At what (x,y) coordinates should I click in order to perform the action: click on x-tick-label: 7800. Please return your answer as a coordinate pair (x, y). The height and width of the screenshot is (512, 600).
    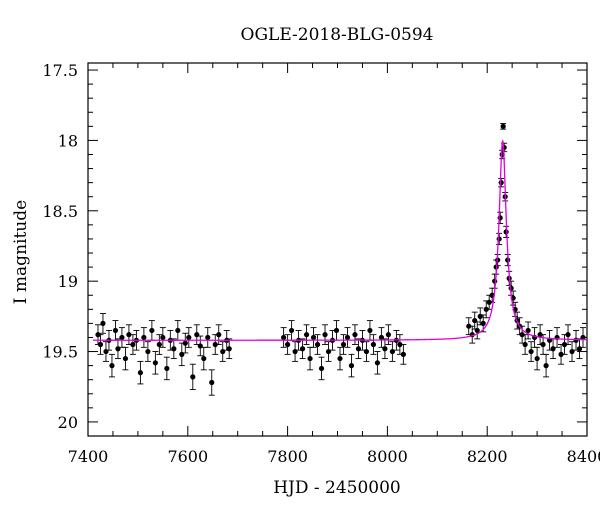
    Looking at the image, I should click on (287, 456).